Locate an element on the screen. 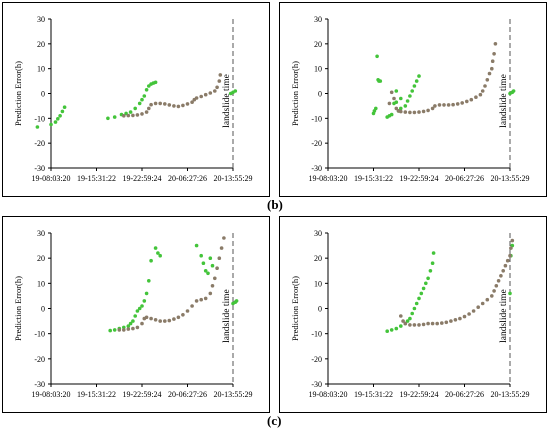  y-tick-label: 30 is located at coordinates (41, 19).